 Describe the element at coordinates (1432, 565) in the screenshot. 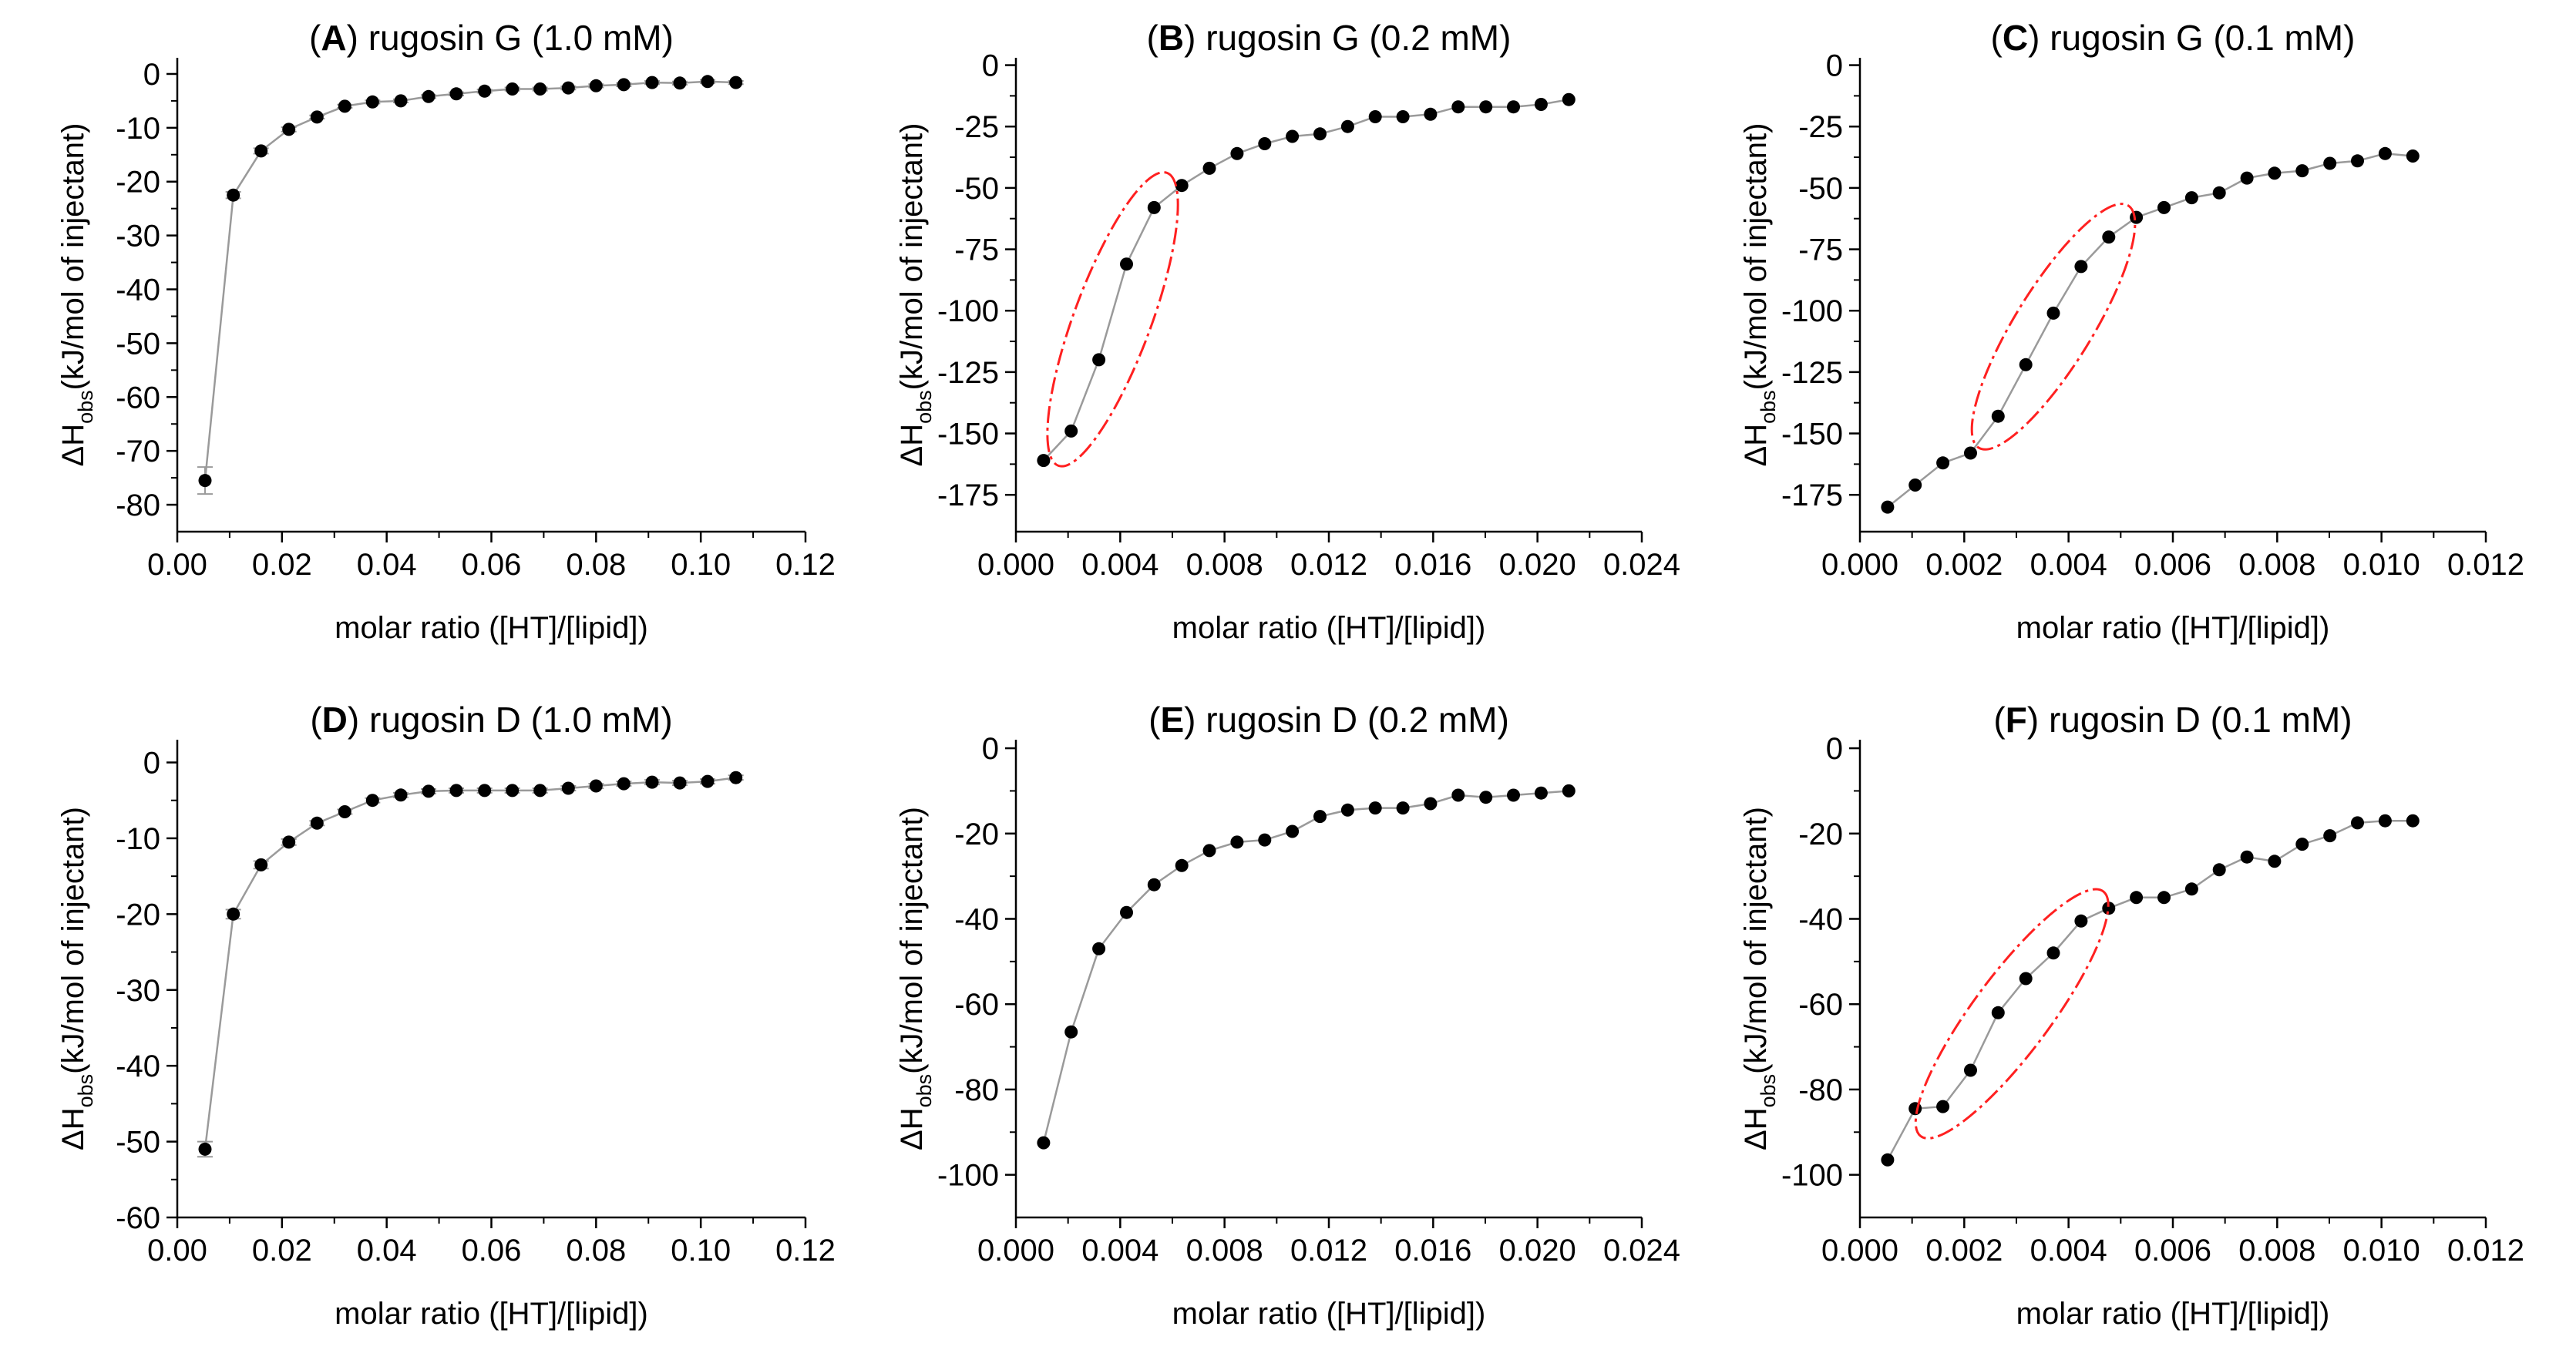

I see `x-tick-label: 0.016` at that location.